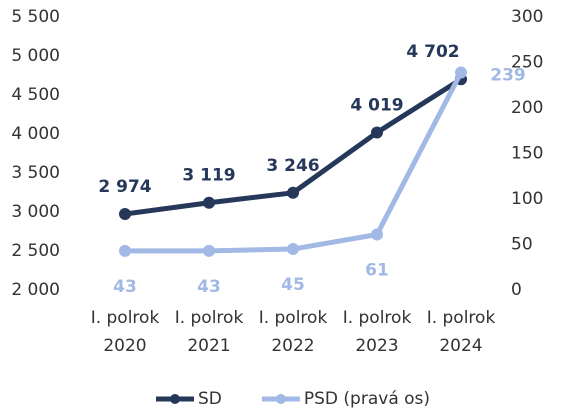 The image size is (562, 414). Describe the element at coordinates (508, 76) in the screenshot. I see `data-label: 239` at that location.